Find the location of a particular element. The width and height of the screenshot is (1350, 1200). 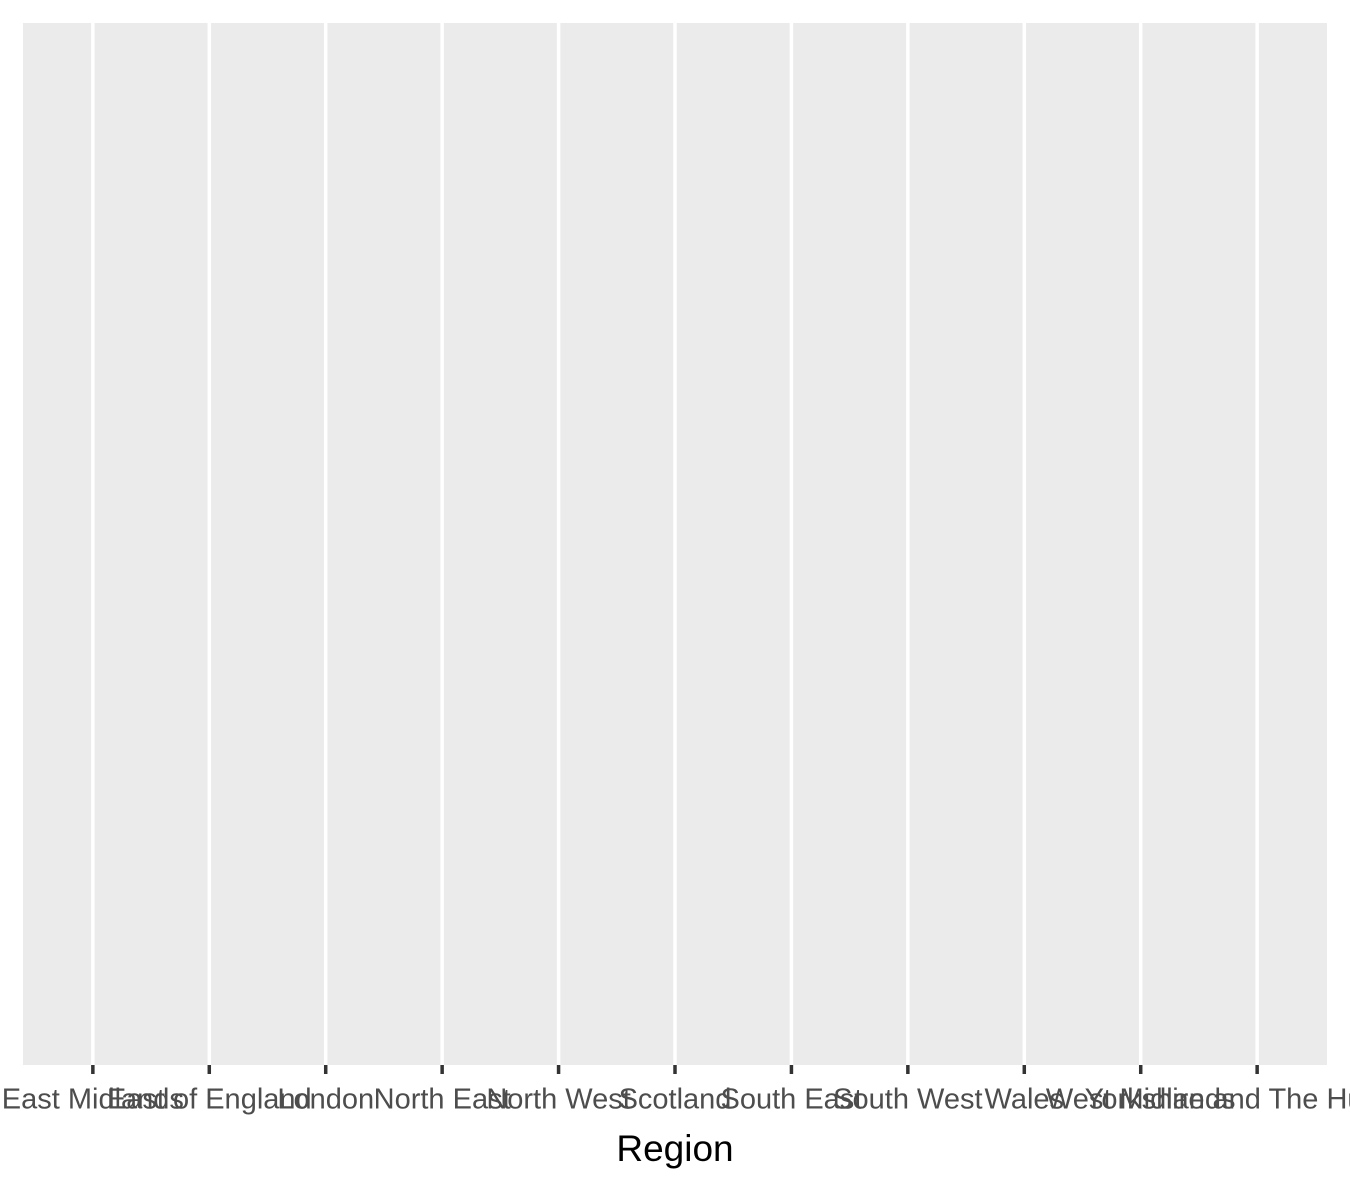

x-tick-label: South East is located at coordinates (791, 1100).